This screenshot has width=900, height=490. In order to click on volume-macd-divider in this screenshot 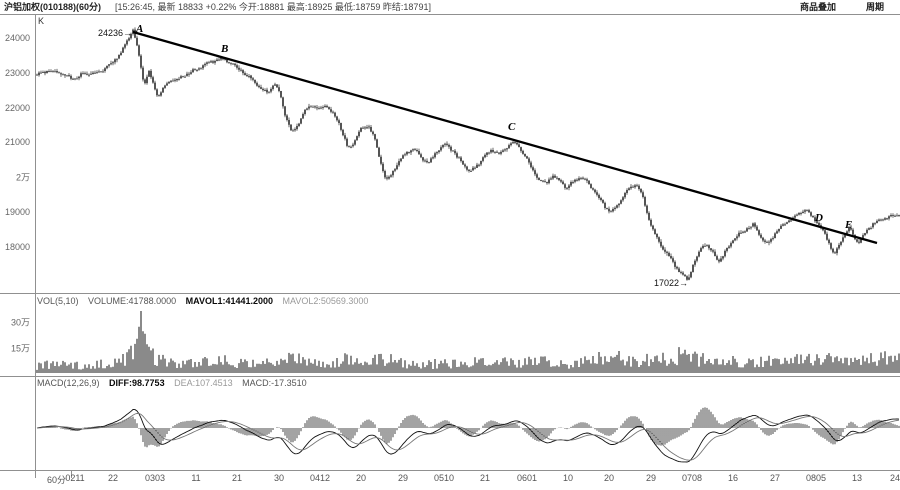, I will do `click(450, 376)`.